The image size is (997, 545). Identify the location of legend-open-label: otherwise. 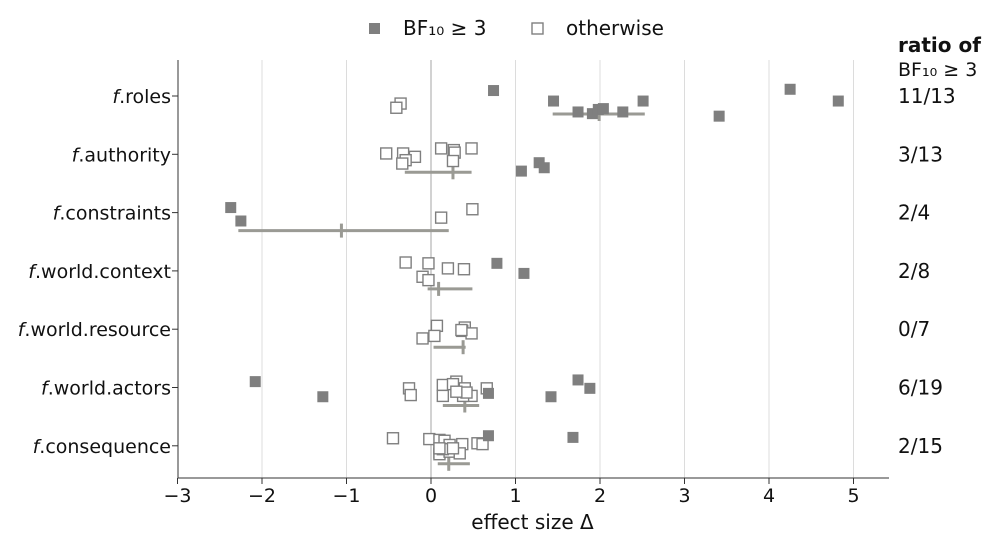
(615, 28).